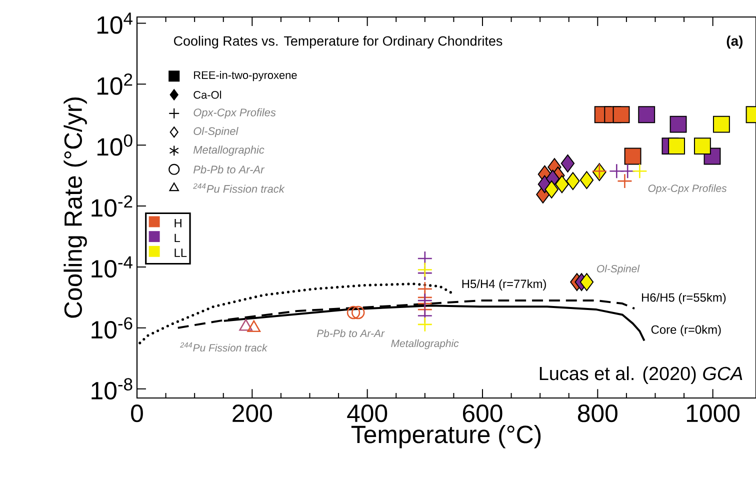 This screenshot has height=479, width=756. I want to click on legend-label: LL, so click(180, 252).